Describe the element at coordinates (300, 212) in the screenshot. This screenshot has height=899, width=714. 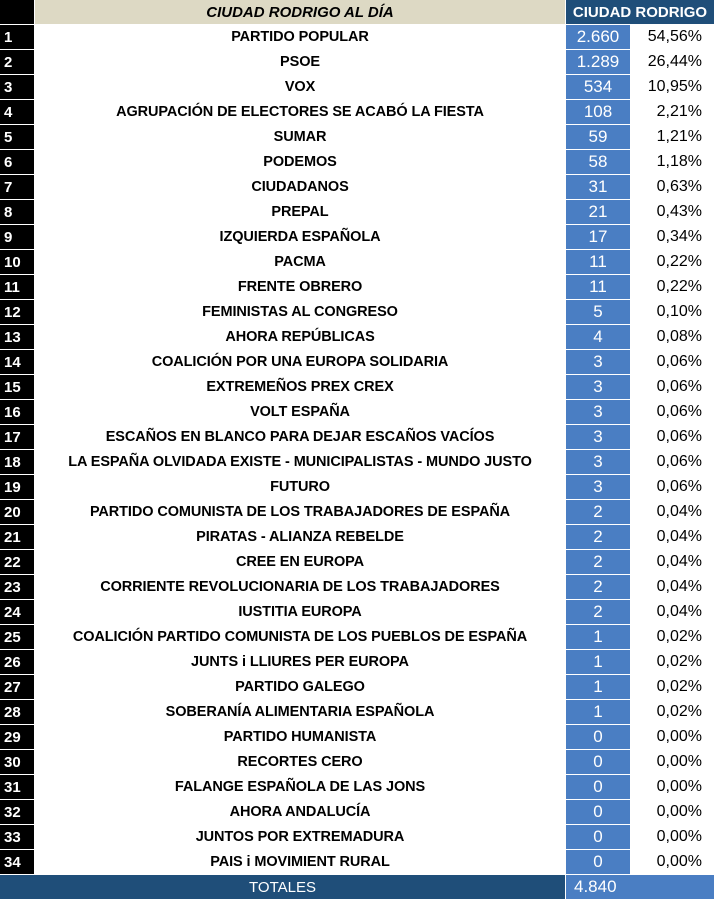
I see `party-name: PREPAL` at that location.